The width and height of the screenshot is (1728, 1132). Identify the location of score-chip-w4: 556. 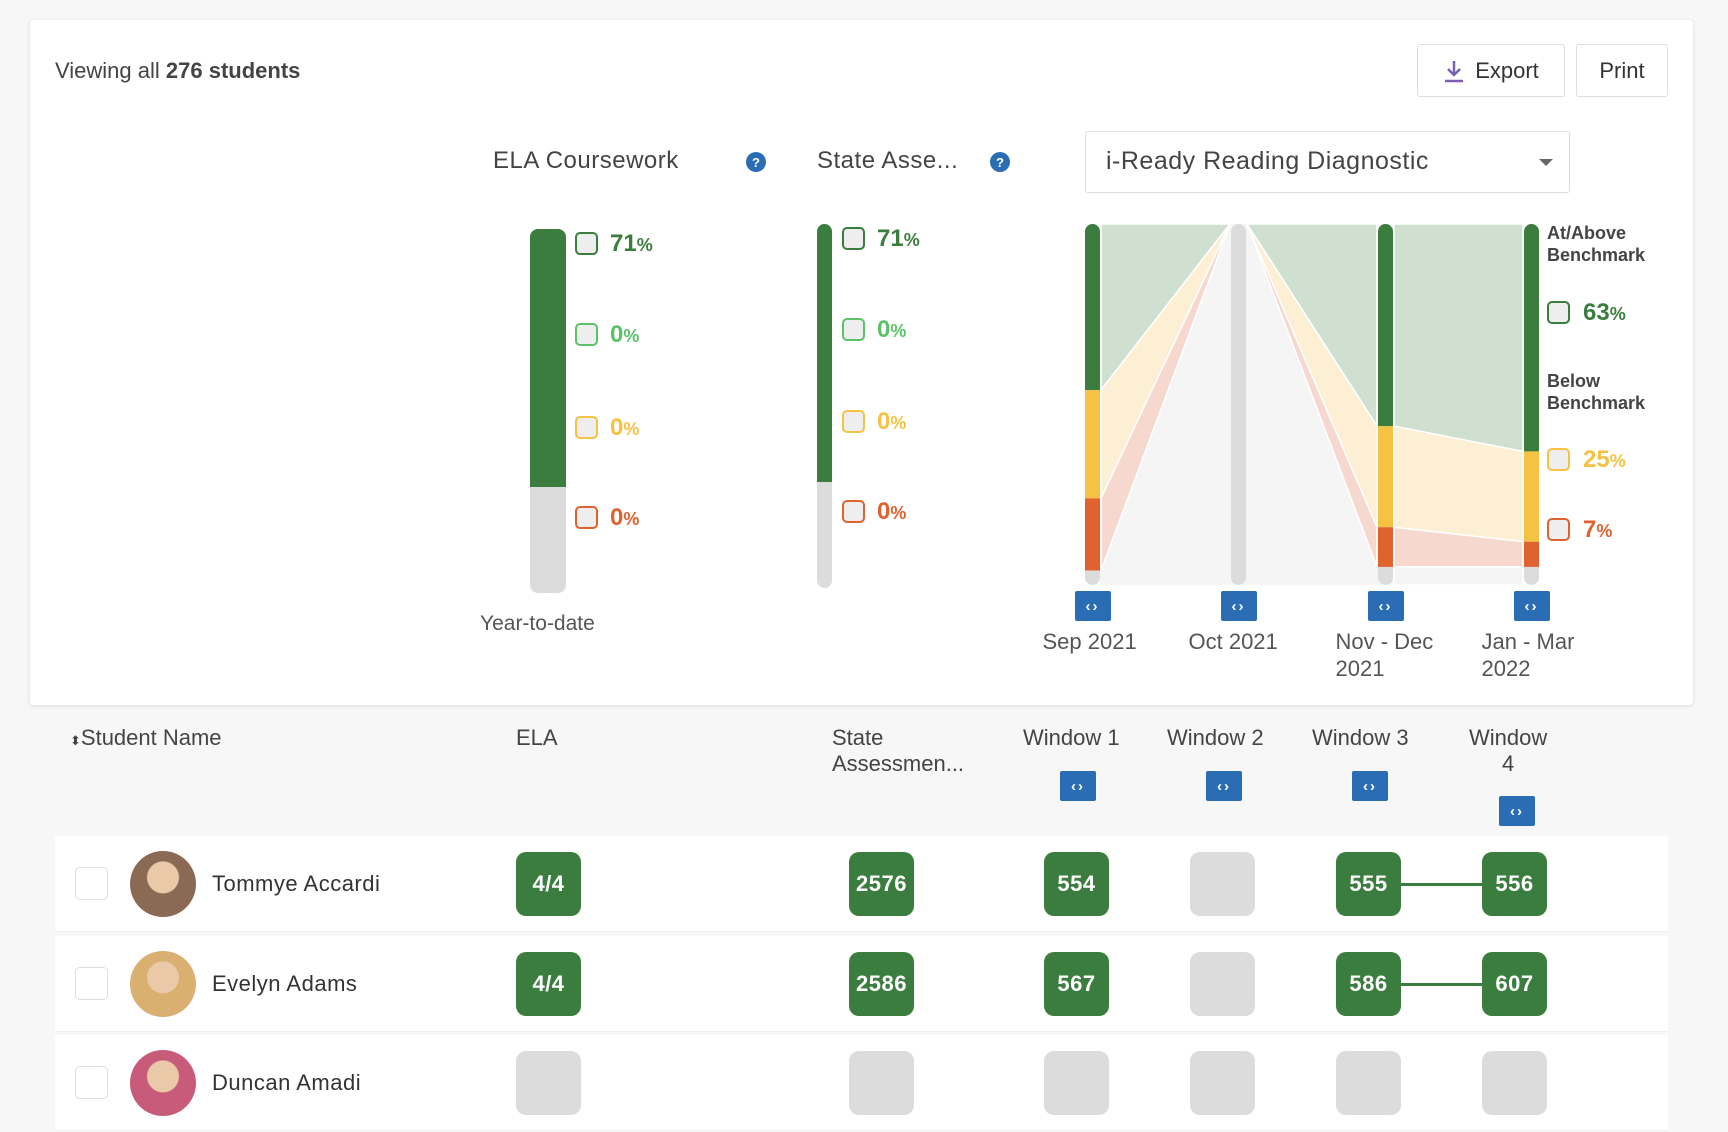
(1514, 884).